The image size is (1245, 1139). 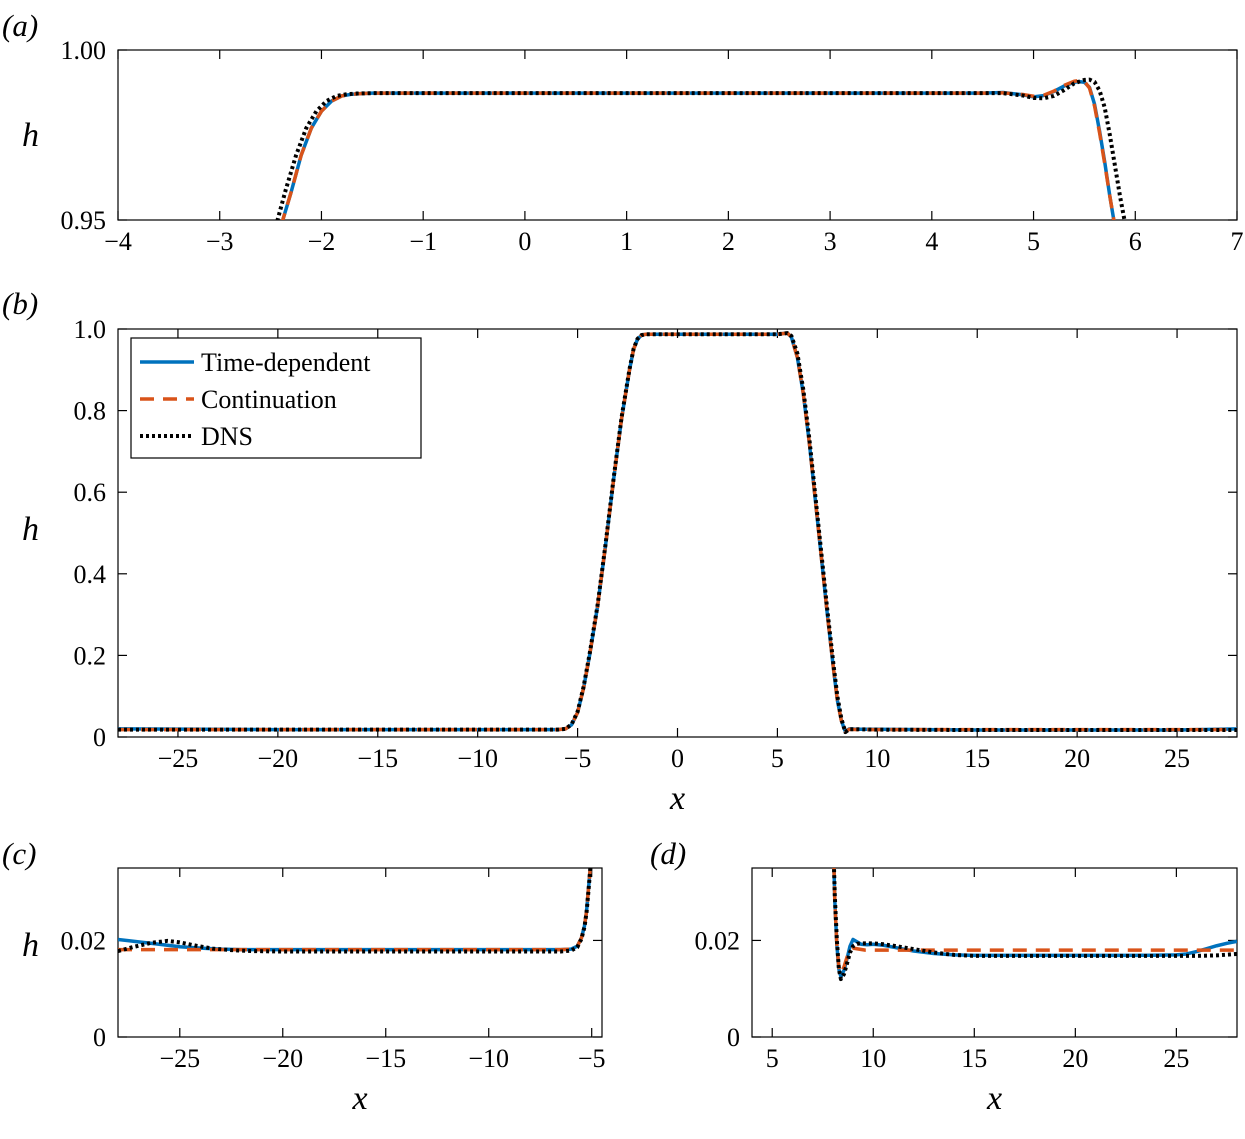 What do you see at coordinates (90, 411) in the screenshot?
I see `y-tick-label: 0.8` at bounding box center [90, 411].